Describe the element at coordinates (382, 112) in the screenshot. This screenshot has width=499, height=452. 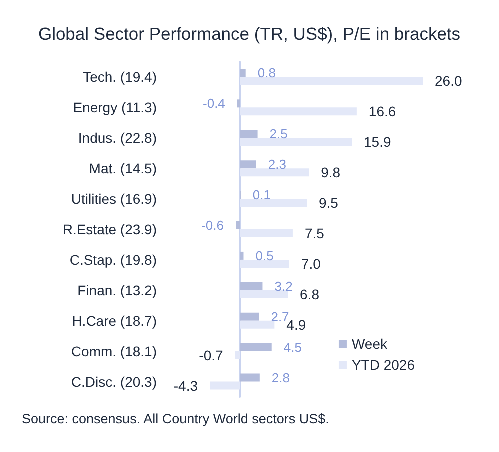
I see `data-label: 16.6` at that location.